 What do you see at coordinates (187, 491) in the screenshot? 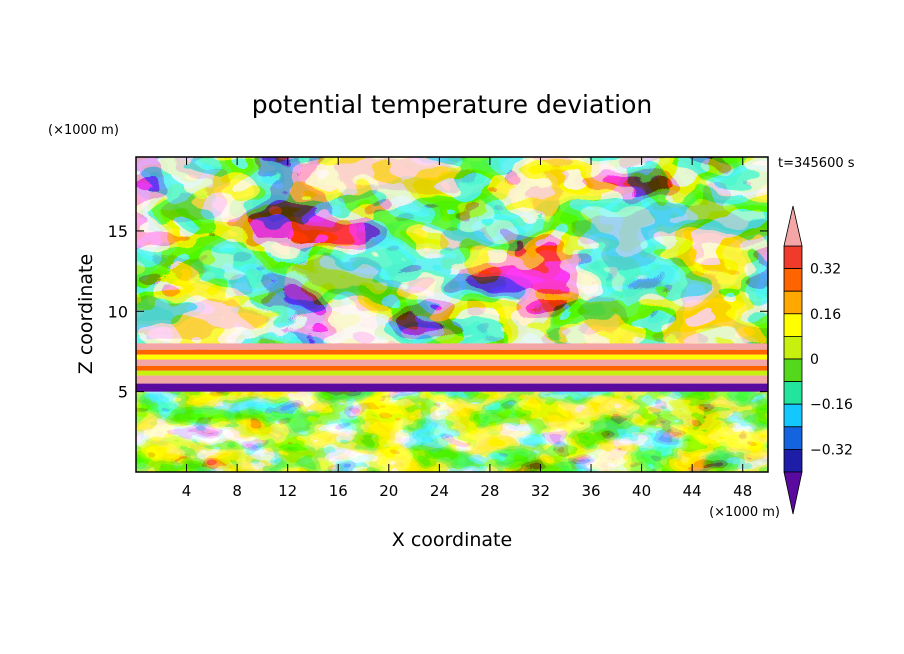
I see `x-tick-label: 4` at bounding box center [187, 491].